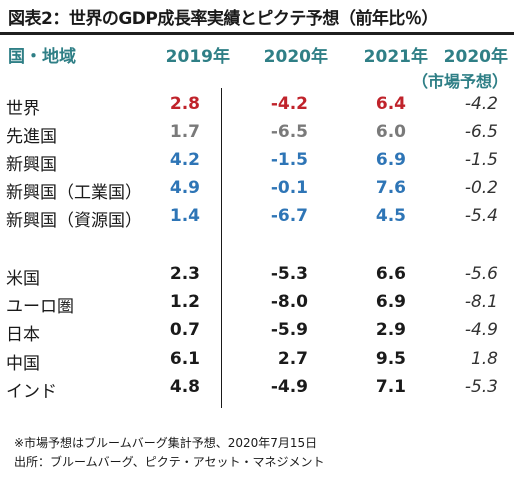  What do you see at coordinates (23, 364) in the screenshot?
I see `row-label: 中国` at bounding box center [23, 364].